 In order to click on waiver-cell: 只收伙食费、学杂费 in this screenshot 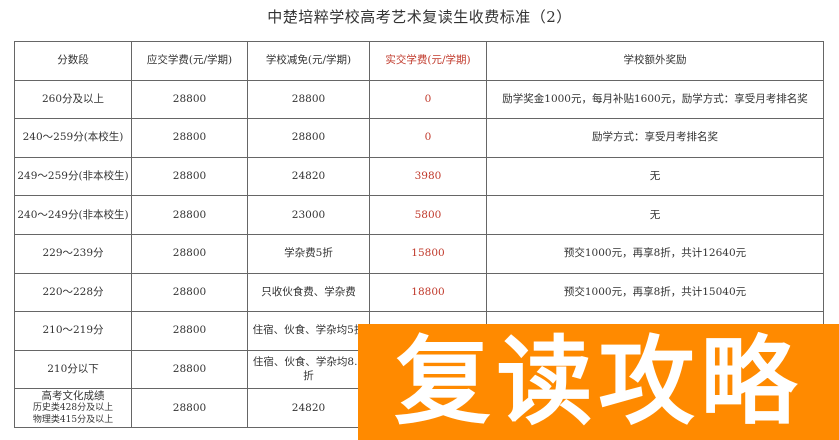, I will do `click(308, 292)`.